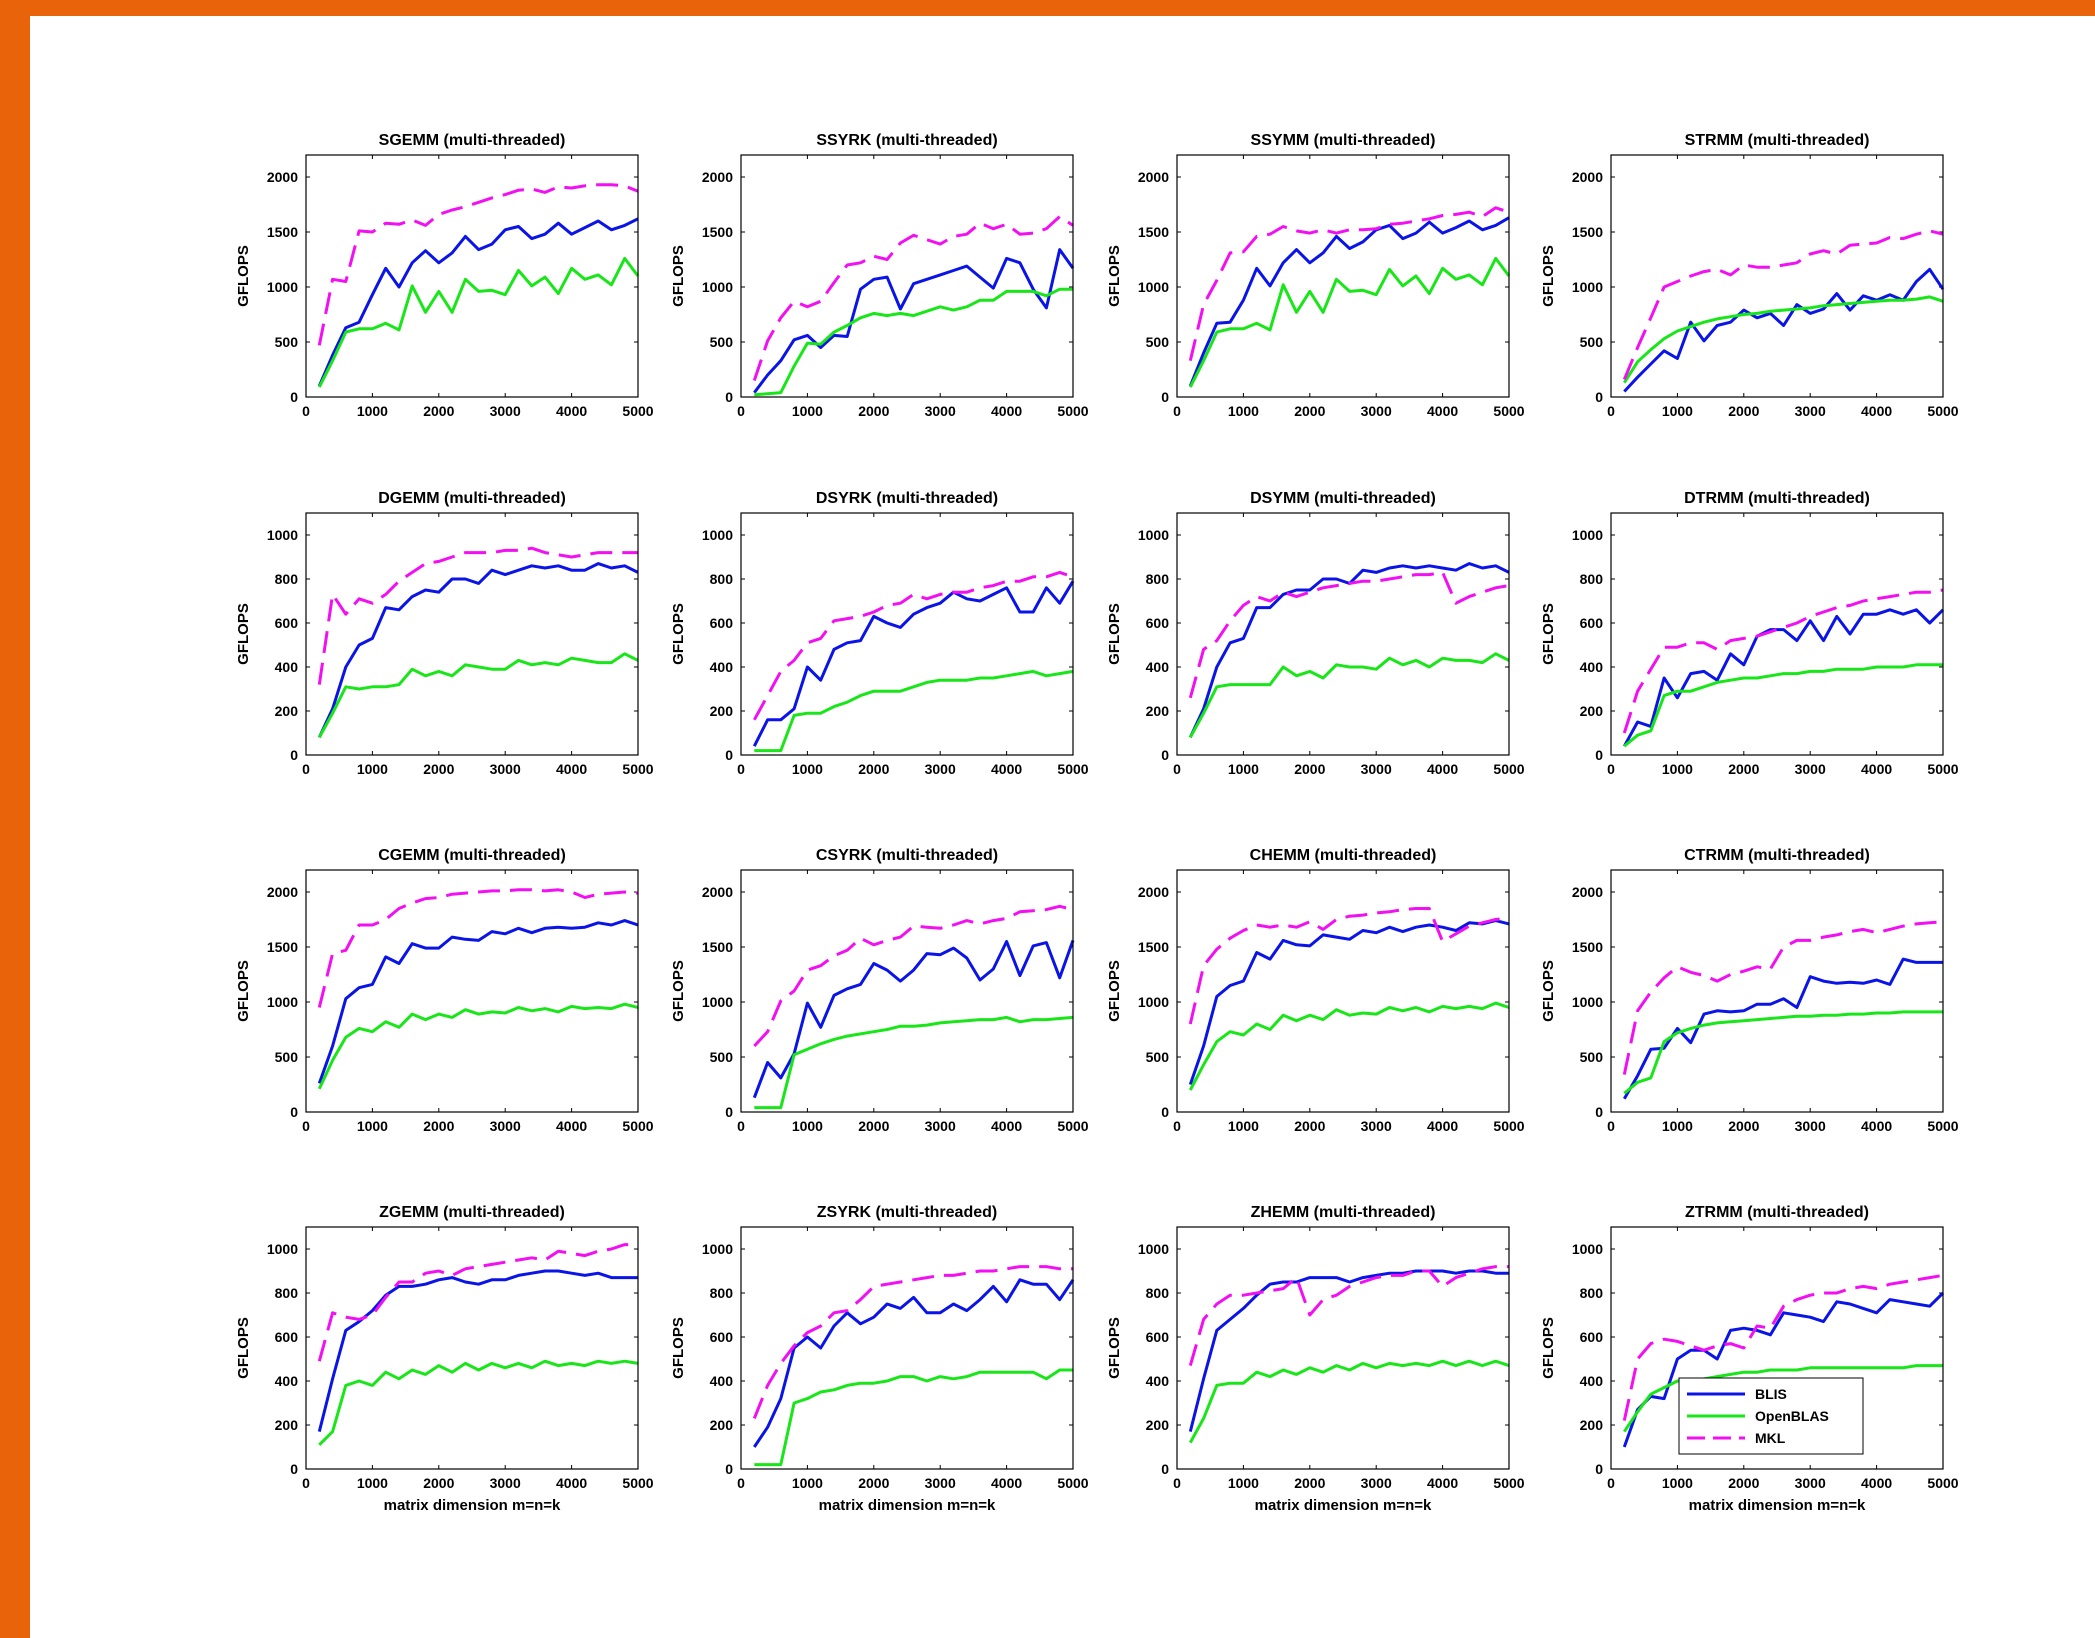 The height and width of the screenshot is (1638, 2095). I want to click on legend-label-openblas: OpenBLAS, so click(1792, 1416).